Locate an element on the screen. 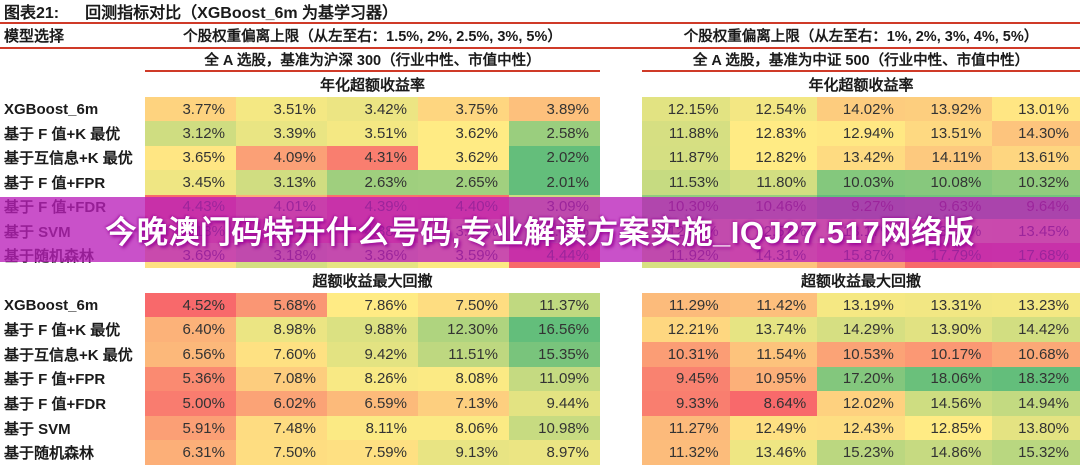  heatmap-cell: 8.08% is located at coordinates (463, 379).